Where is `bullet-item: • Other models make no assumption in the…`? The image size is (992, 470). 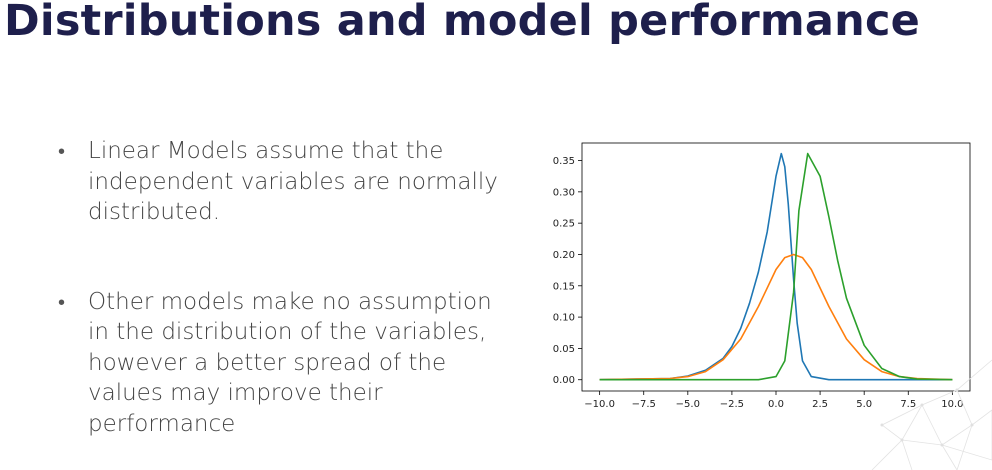 bullet-item: • Other models make no assumption in the… is located at coordinates (278, 363).